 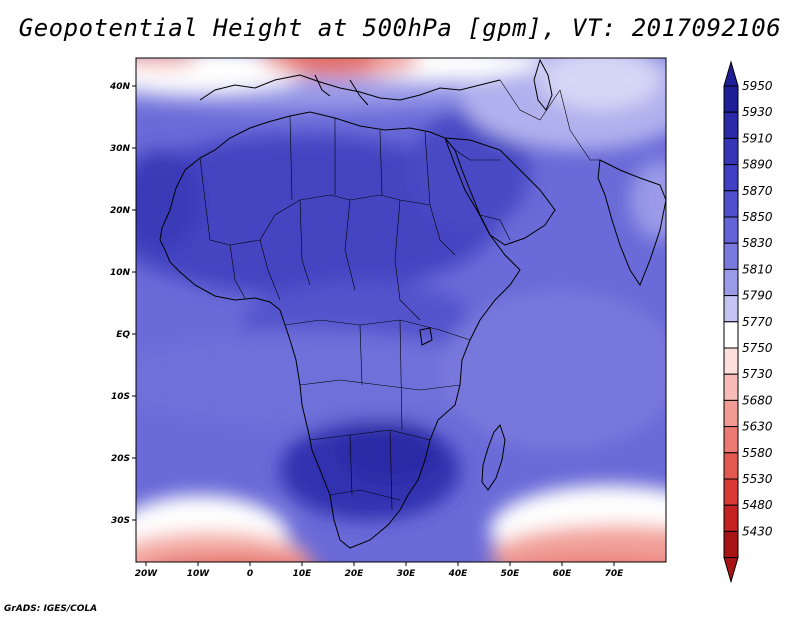 What do you see at coordinates (757, 269) in the screenshot?
I see `colorbar-label: 5810` at bounding box center [757, 269].